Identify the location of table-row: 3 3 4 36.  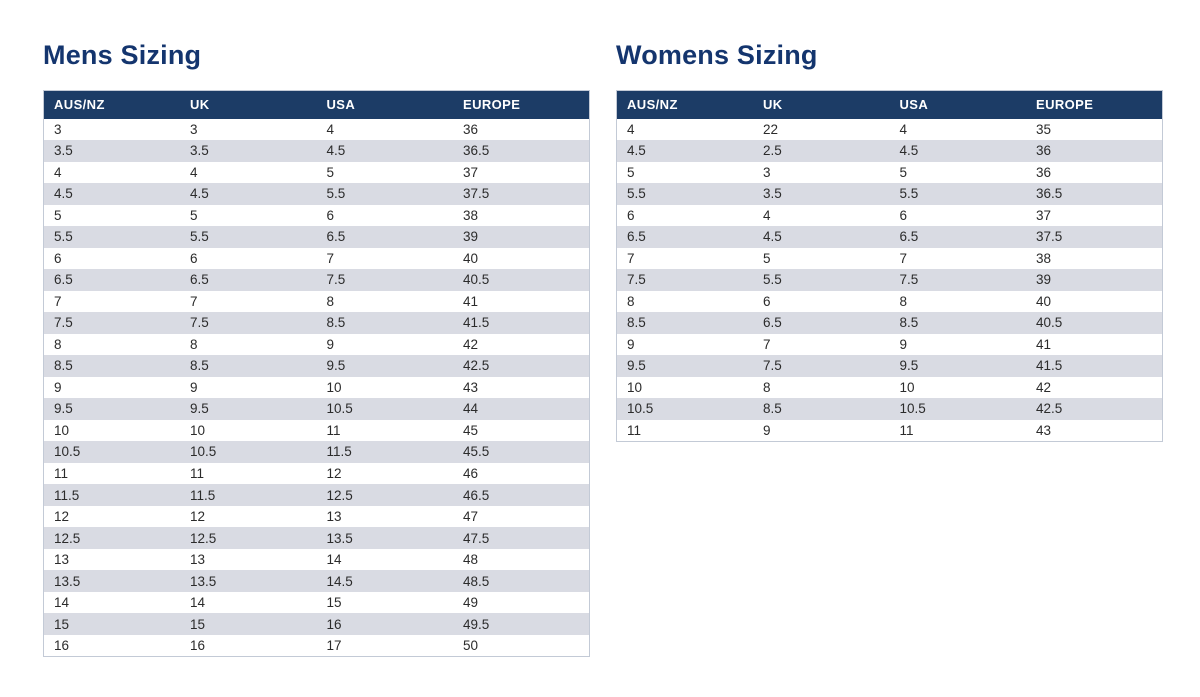
(316, 129).